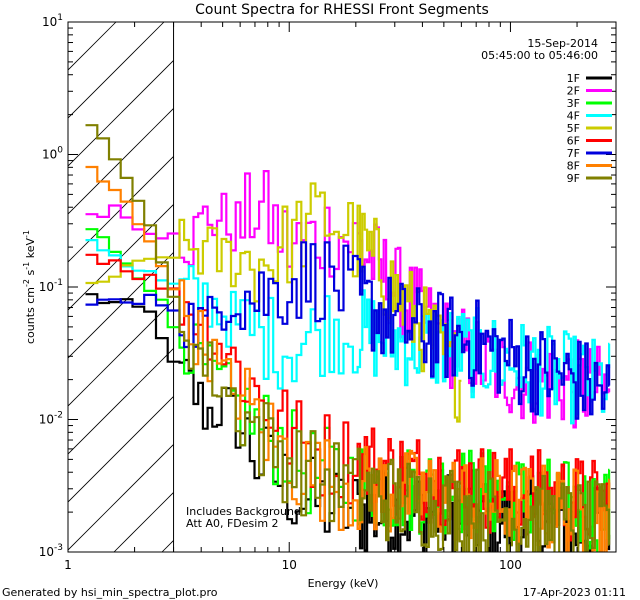 The width and height of the screenshot is (640, 600). What do you see at coordinates (289, 565) in the screenshot?
I see `x-tick-label: 10` at bounding box center [289, 565].